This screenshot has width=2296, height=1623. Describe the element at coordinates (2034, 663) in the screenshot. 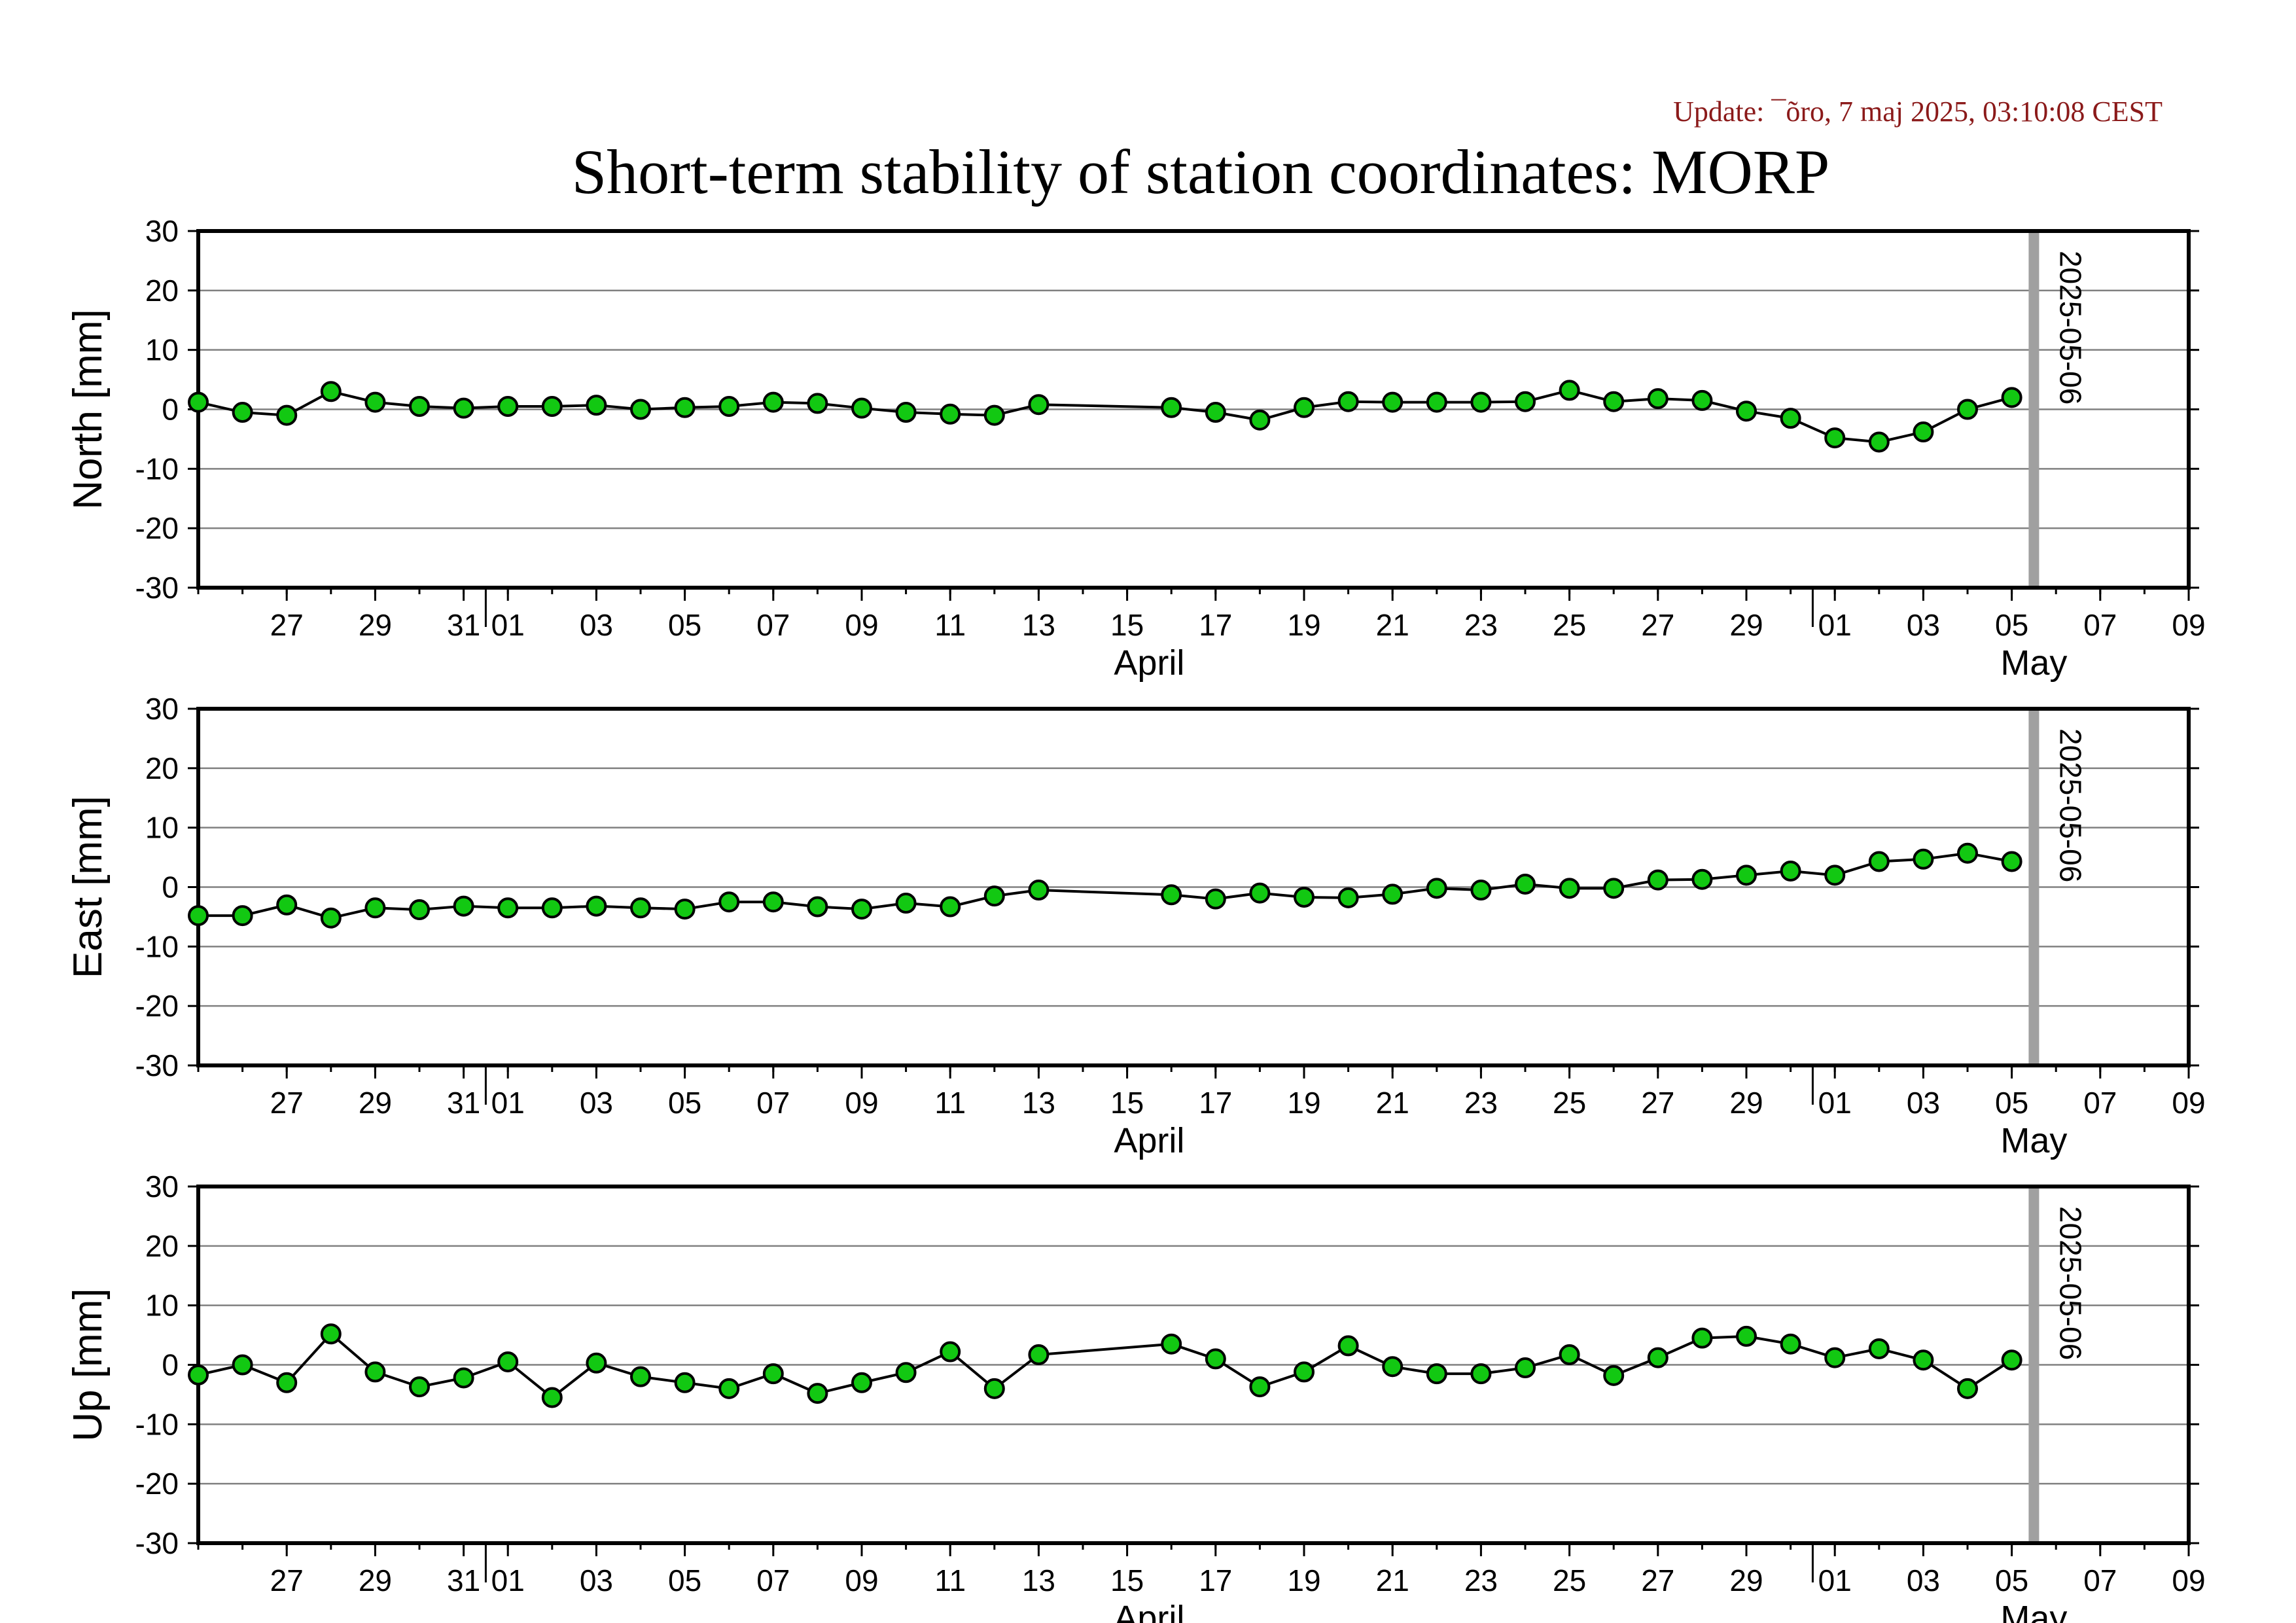

I see `month-label: May` at that location.